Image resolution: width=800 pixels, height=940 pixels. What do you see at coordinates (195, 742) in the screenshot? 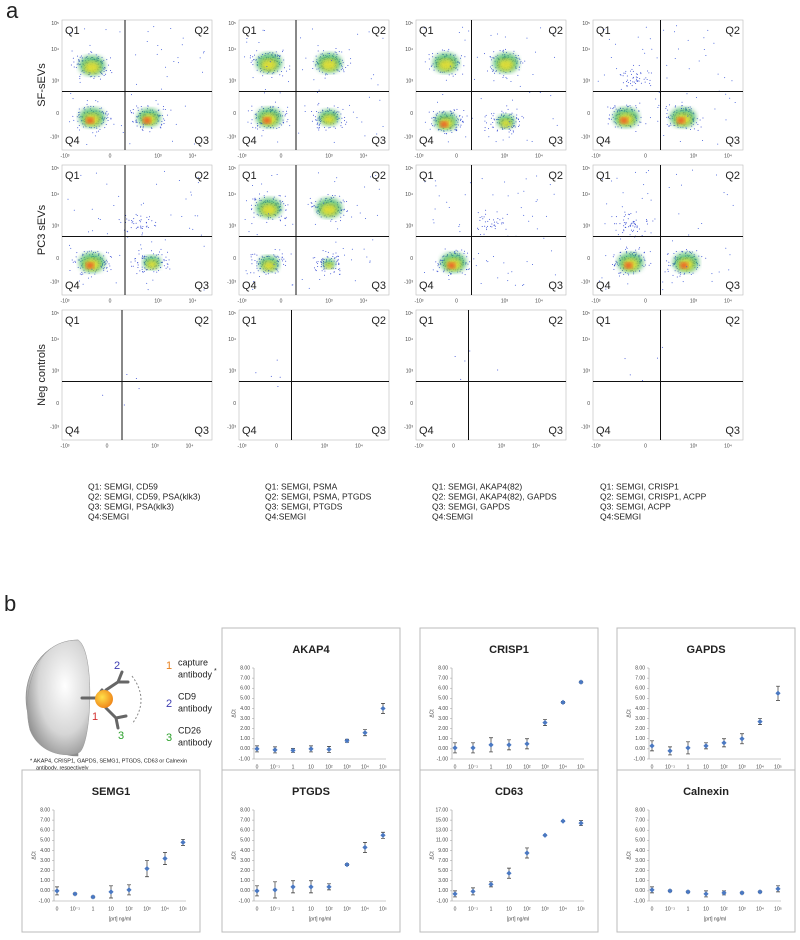
I see `legend-text: antibody` at bounding box center [195, 742].